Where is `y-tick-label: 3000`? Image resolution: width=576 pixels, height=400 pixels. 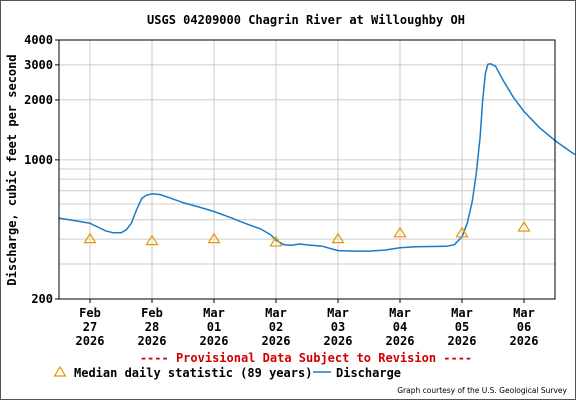 y-tick-label: 3000 is located at coordinates (38, 65).